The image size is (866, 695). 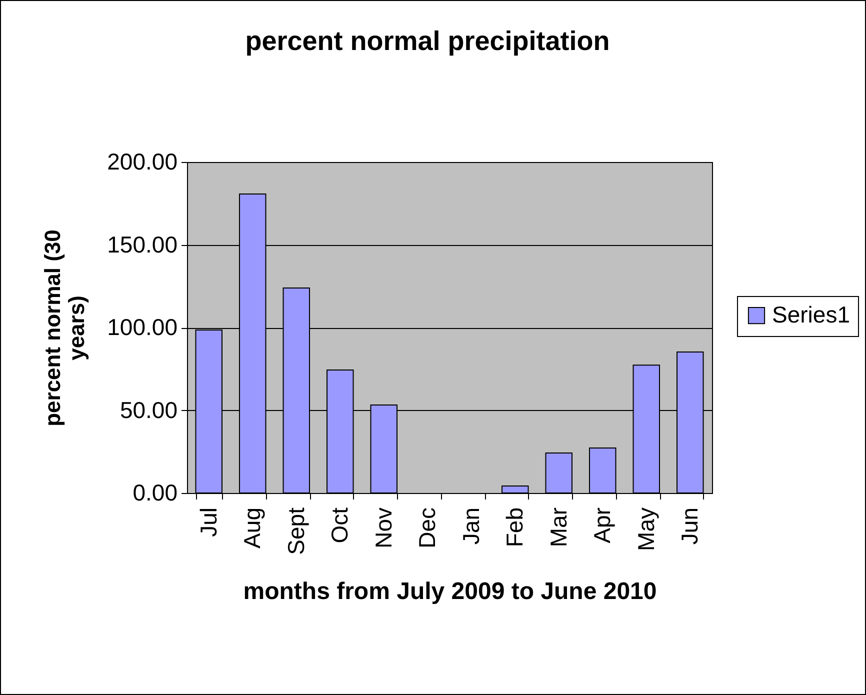 I want to click on x-tick-label: Sept, so click(x=295, y=530).